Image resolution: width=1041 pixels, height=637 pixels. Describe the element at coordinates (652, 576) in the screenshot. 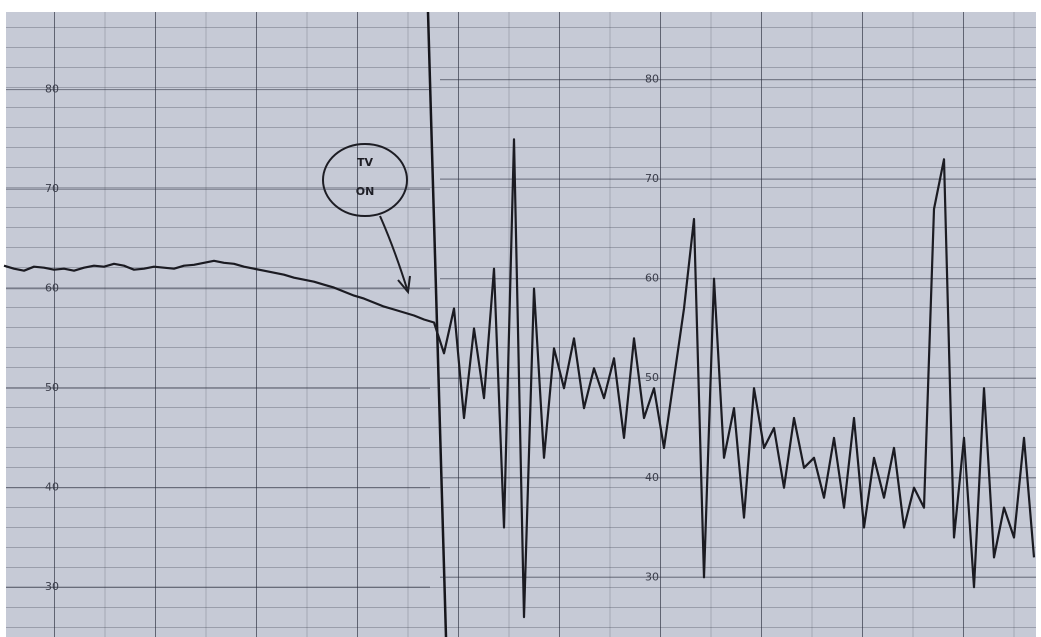

I see `y2-tick-label: 30` at that location.